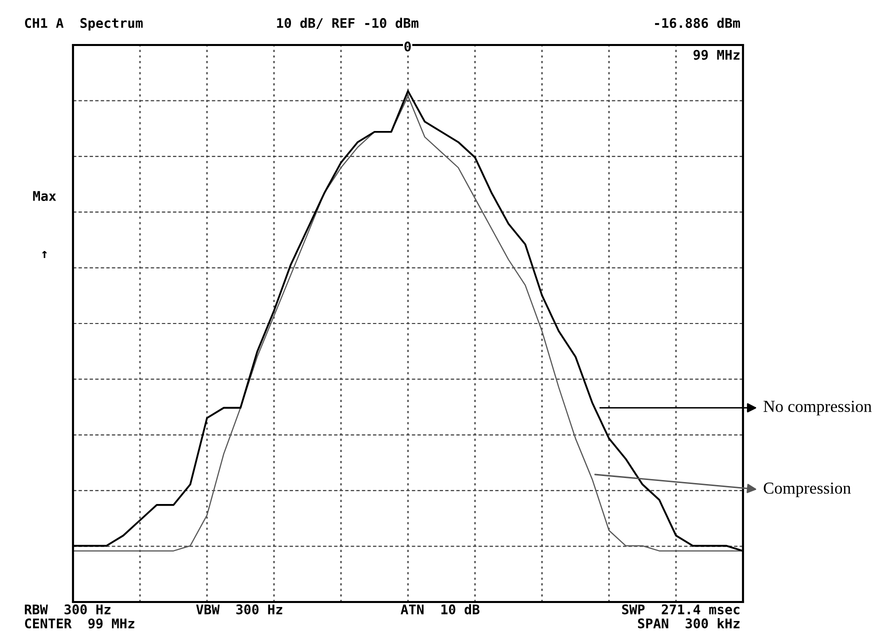 Image resolution: width=890 pixels, height=636 pixels. What do you see at coordinates (697, 23) in the screenshot?
I see `text: -16.886 dBm` at bounding box center [697, 23].